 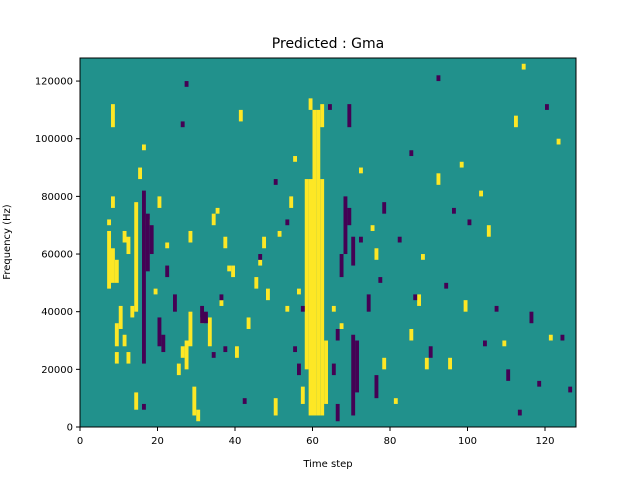 What do you see at coordinates (544, 441) in the screenshot?
I see `x-tick-label: 120` at bounding box center [544, 441].